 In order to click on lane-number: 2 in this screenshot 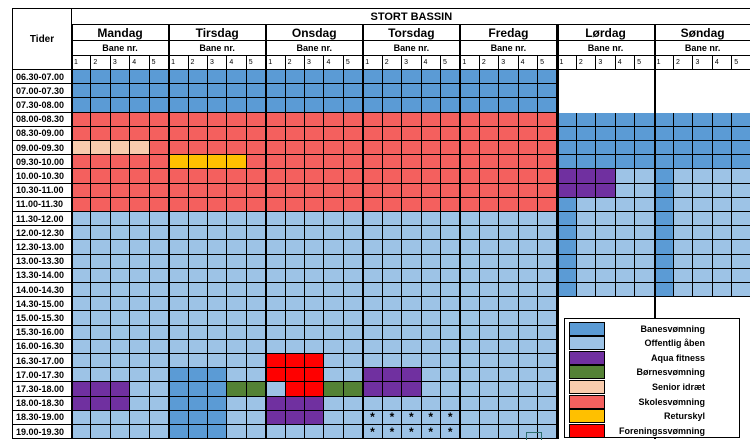, I will do `click(586, 63)`.